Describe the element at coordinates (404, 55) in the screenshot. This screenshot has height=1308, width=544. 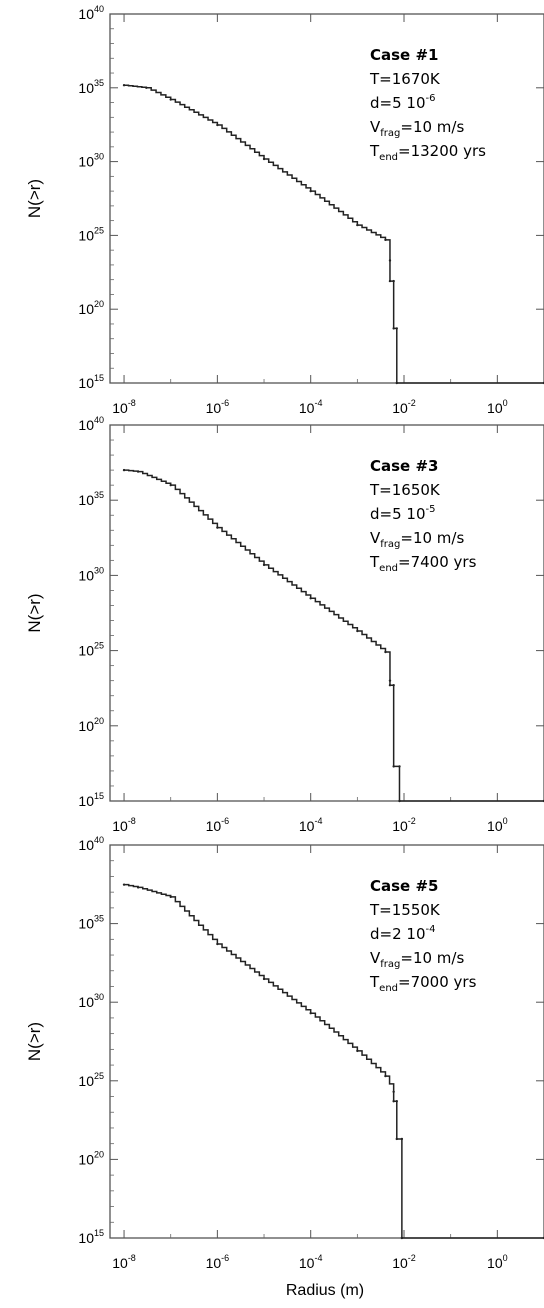
I see `annotation-title: Case #1` at that location.